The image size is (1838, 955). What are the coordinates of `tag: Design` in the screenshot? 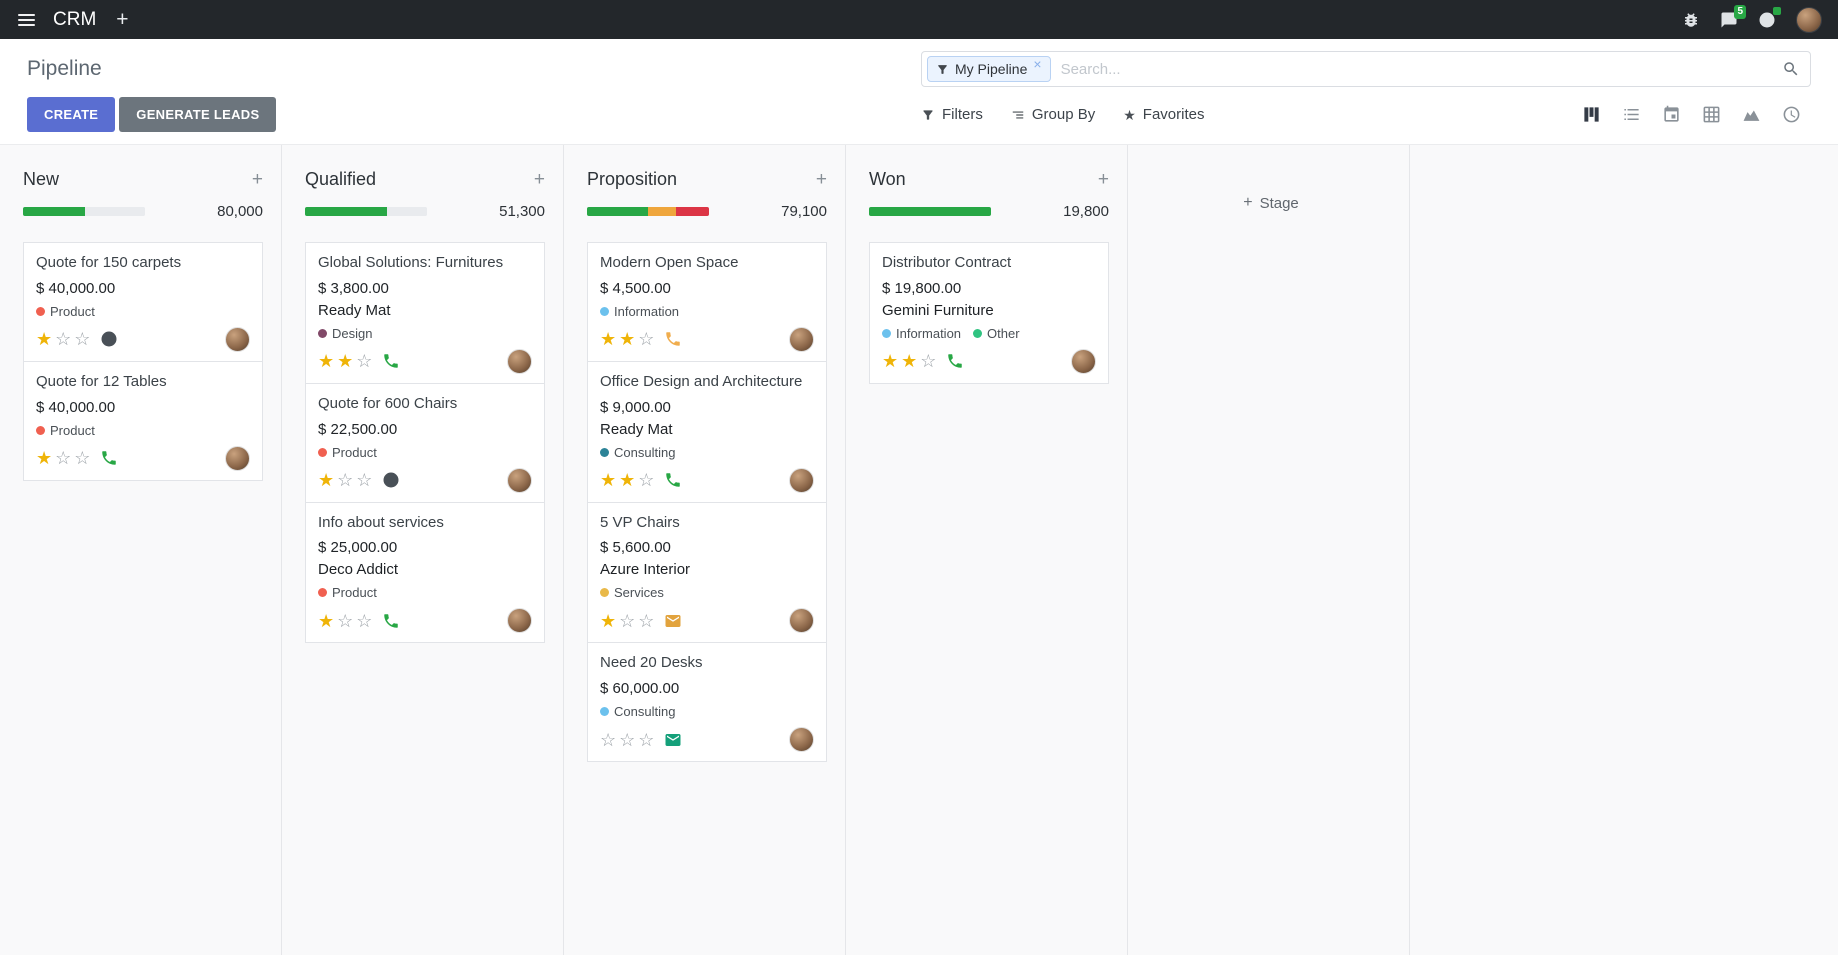 It's located at (345, 333).